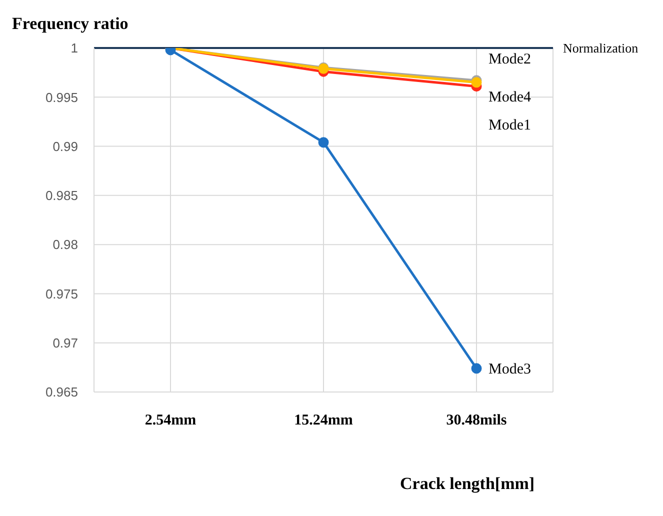 This screenshot has width=663, height=516. Describe the element at coordinates (61, 294) in the screenshot. I see `y-tick-label: 0.975` at that location.